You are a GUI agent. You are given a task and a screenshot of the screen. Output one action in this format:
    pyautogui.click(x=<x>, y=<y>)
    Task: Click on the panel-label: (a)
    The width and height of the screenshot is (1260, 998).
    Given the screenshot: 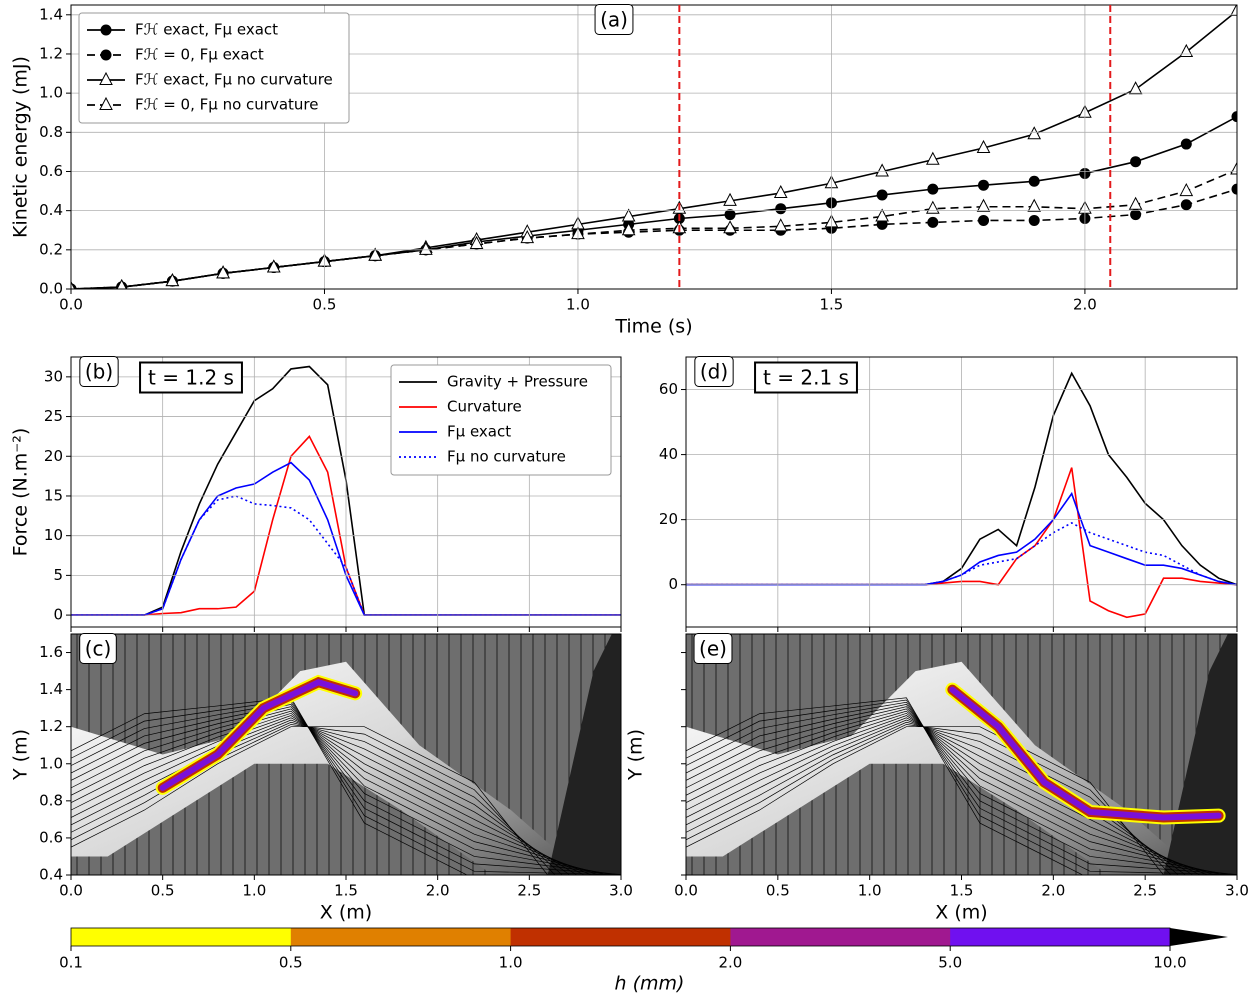 What is the action you would take?
    pyautogui.click(x=614, y=20)
    